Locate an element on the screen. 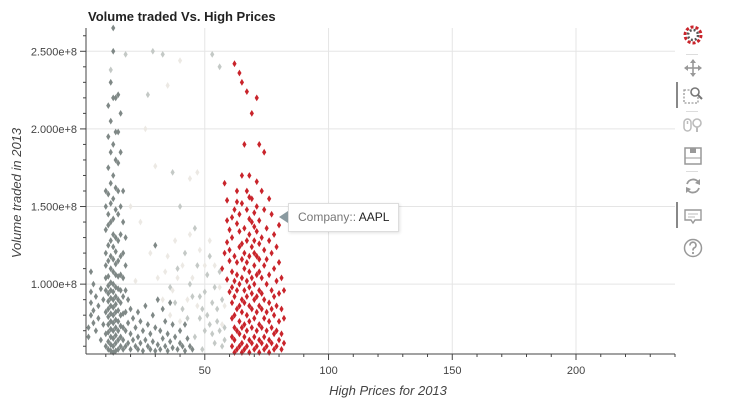 The image size is (744, 411). x-tick-label: 200 is located at coordinates (576, 371).